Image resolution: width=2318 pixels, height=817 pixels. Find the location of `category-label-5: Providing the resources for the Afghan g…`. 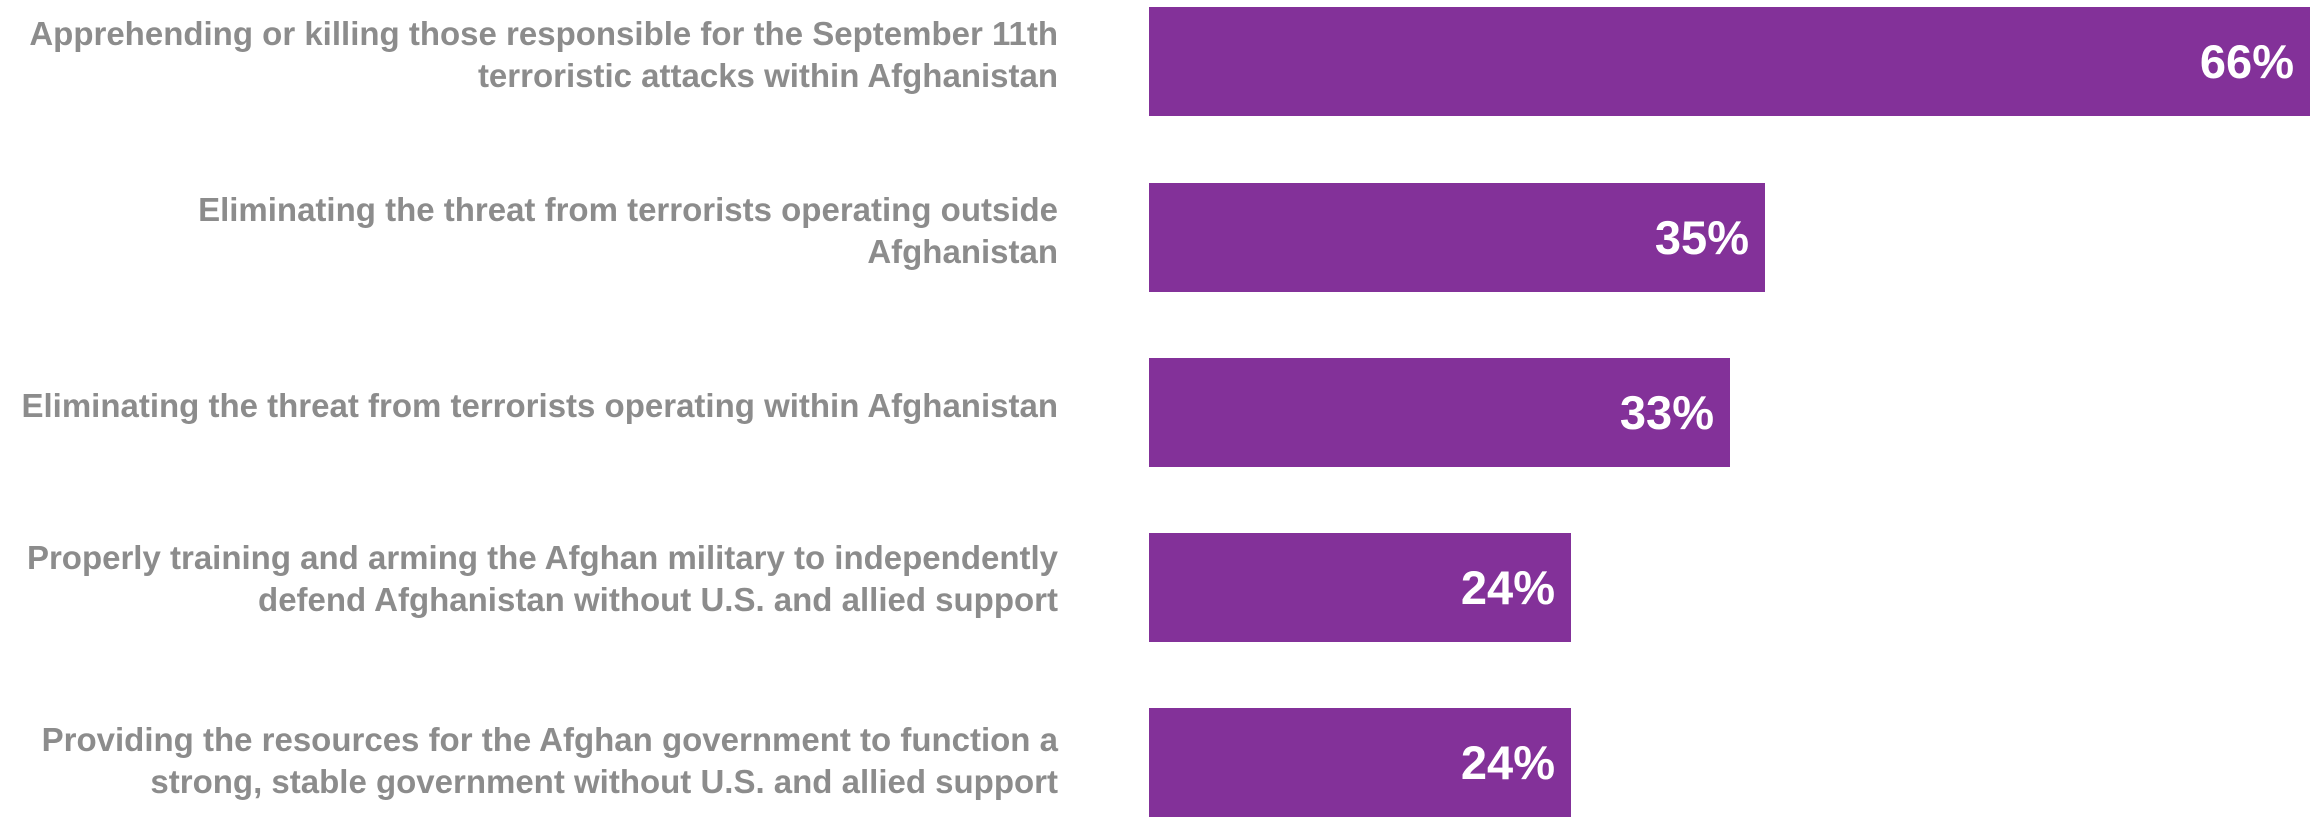

category-label-5: Providing the resources for the Afghan g… is located at coordinates (549, 760).